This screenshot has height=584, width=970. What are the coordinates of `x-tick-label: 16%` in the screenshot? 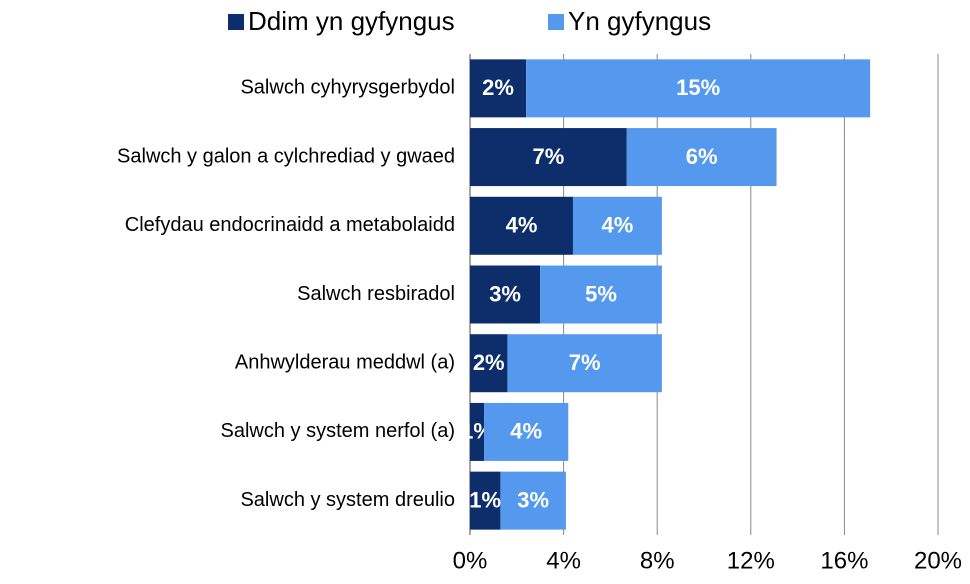 It's located at (844, 560).